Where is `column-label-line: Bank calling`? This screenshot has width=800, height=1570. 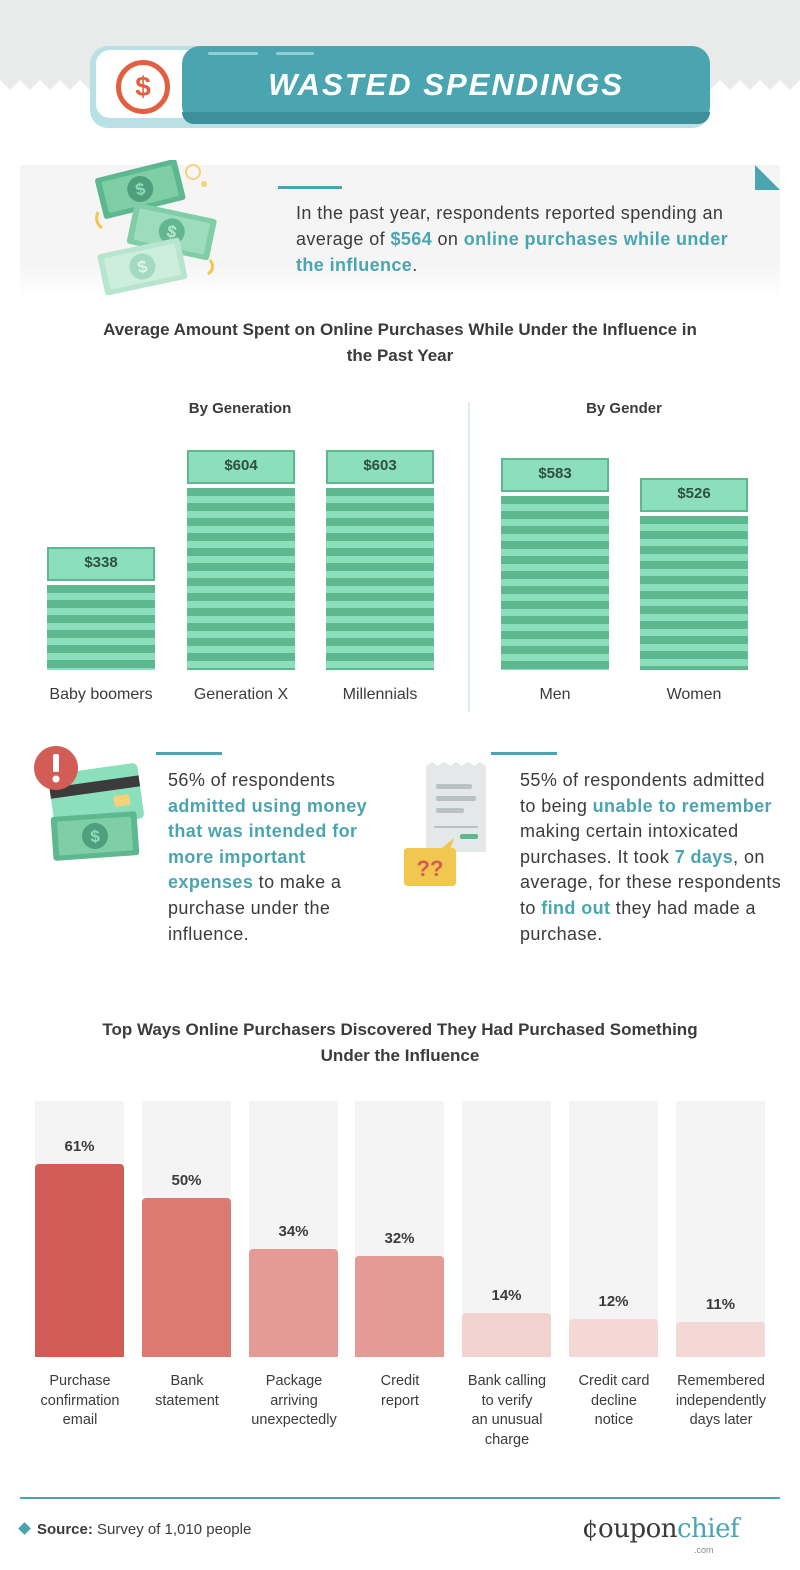 column-label-line: Bank calling is located at coordinates (507, 1381).